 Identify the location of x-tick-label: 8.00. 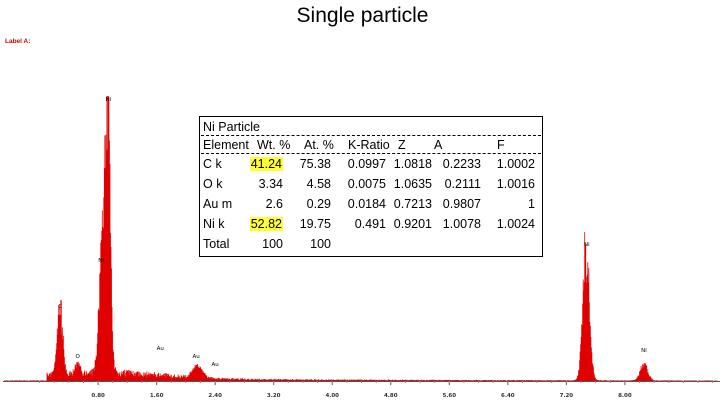
(625, 396).